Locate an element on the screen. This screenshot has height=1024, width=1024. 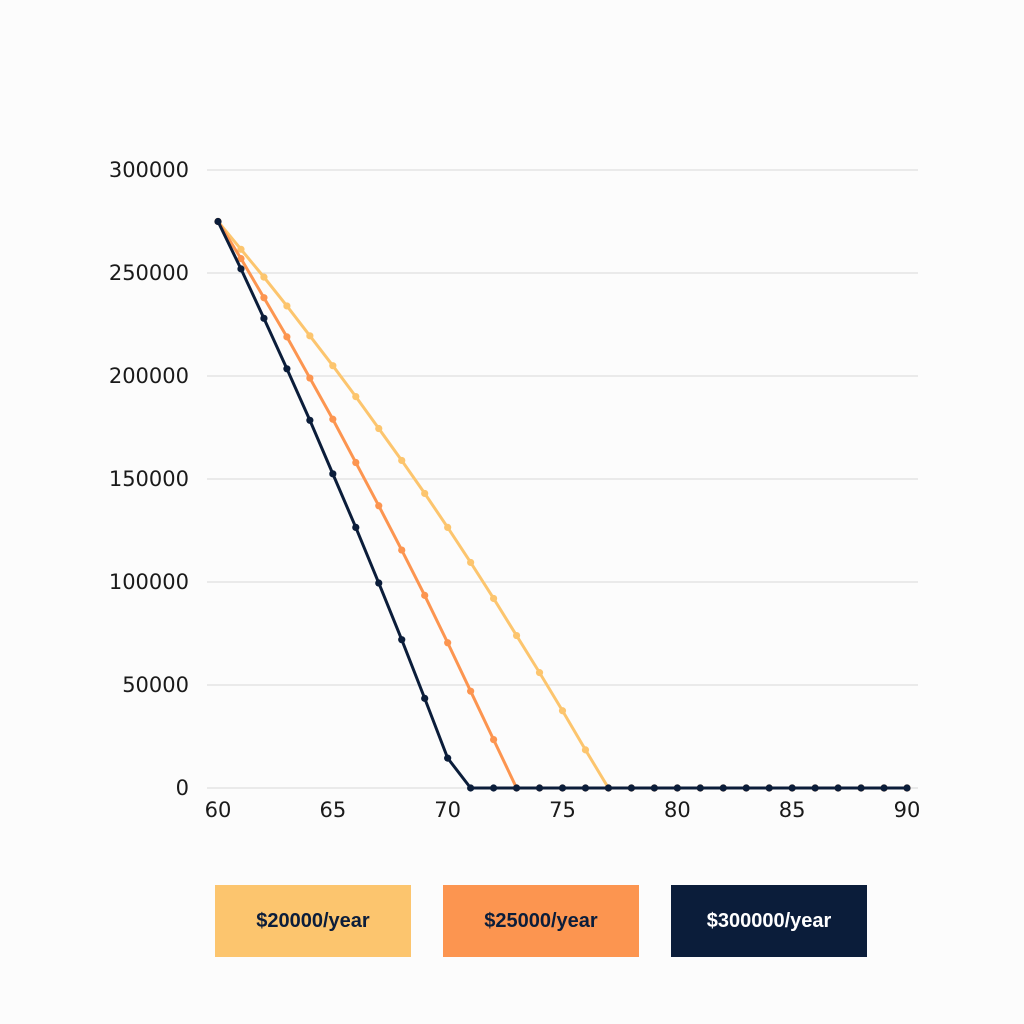
legend-label: $300000/year is located at coordinates (769, 920).